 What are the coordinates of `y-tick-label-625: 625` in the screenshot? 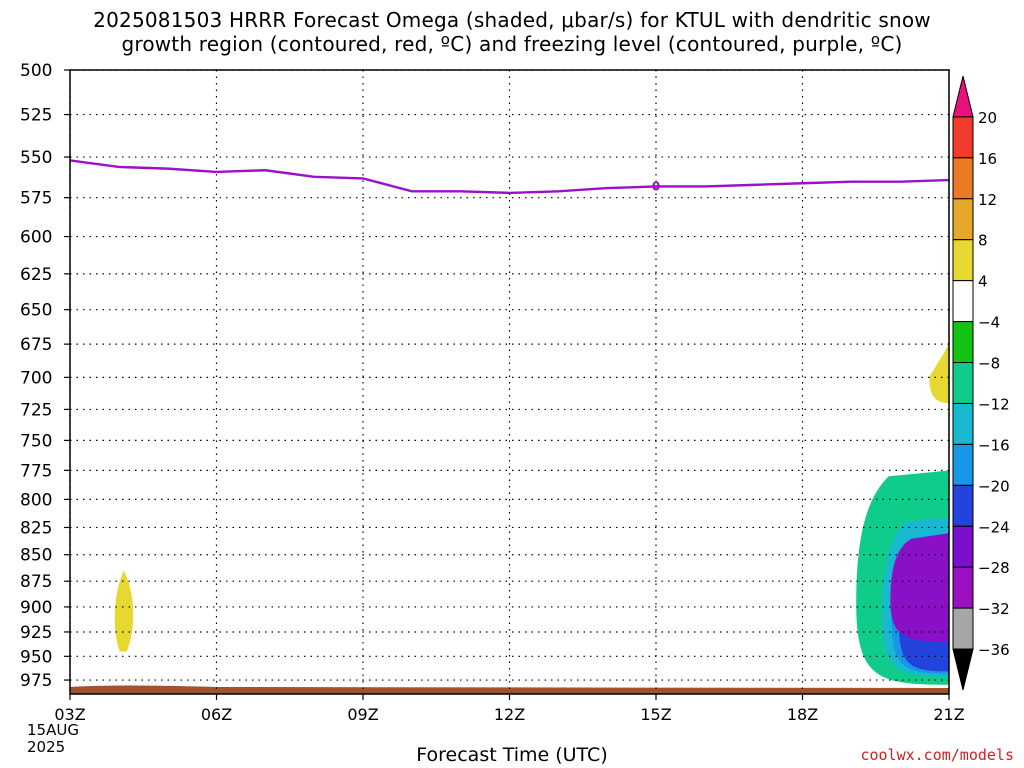 It's located at (36, 275).